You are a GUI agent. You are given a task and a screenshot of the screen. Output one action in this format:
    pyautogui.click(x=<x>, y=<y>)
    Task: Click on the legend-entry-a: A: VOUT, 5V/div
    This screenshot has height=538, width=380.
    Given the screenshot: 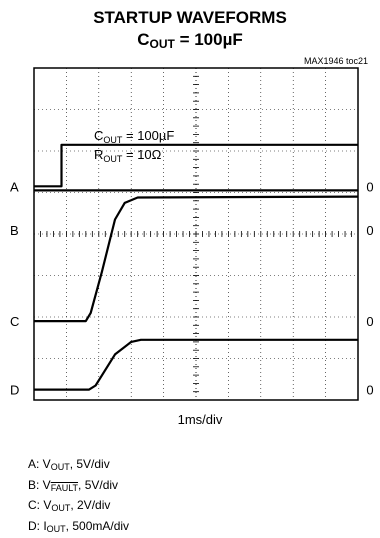 What is the action you would take?
    pyautogui.click(x=78, y=466)
    